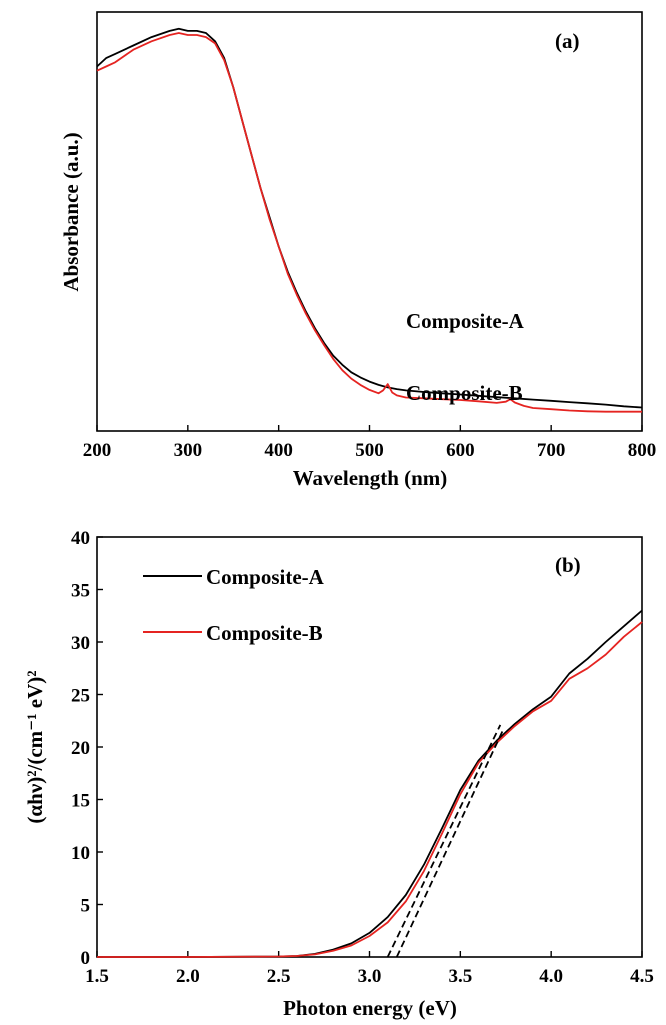 The height and width of the screenshot is (1025, 666). I want to click on panel-b-y-tick-label: 25, so click(80, 696).